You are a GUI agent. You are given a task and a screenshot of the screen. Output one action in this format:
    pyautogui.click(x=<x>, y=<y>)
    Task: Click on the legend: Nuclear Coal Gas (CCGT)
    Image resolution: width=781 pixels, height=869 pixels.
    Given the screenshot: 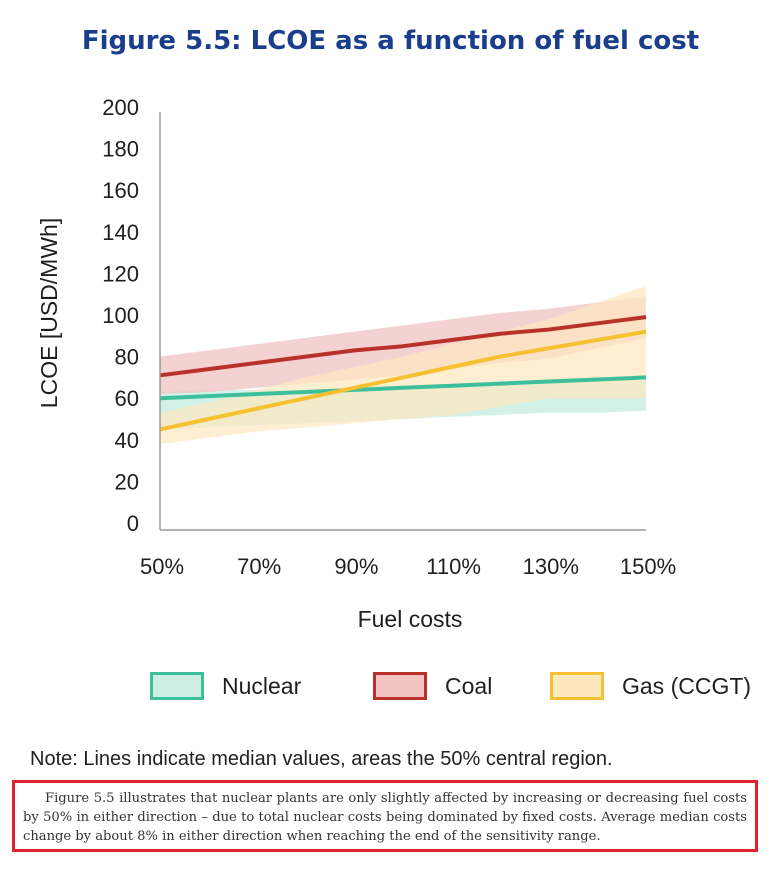 What is the action you would take?
    pyautogui.click(x=455, y=692)
    